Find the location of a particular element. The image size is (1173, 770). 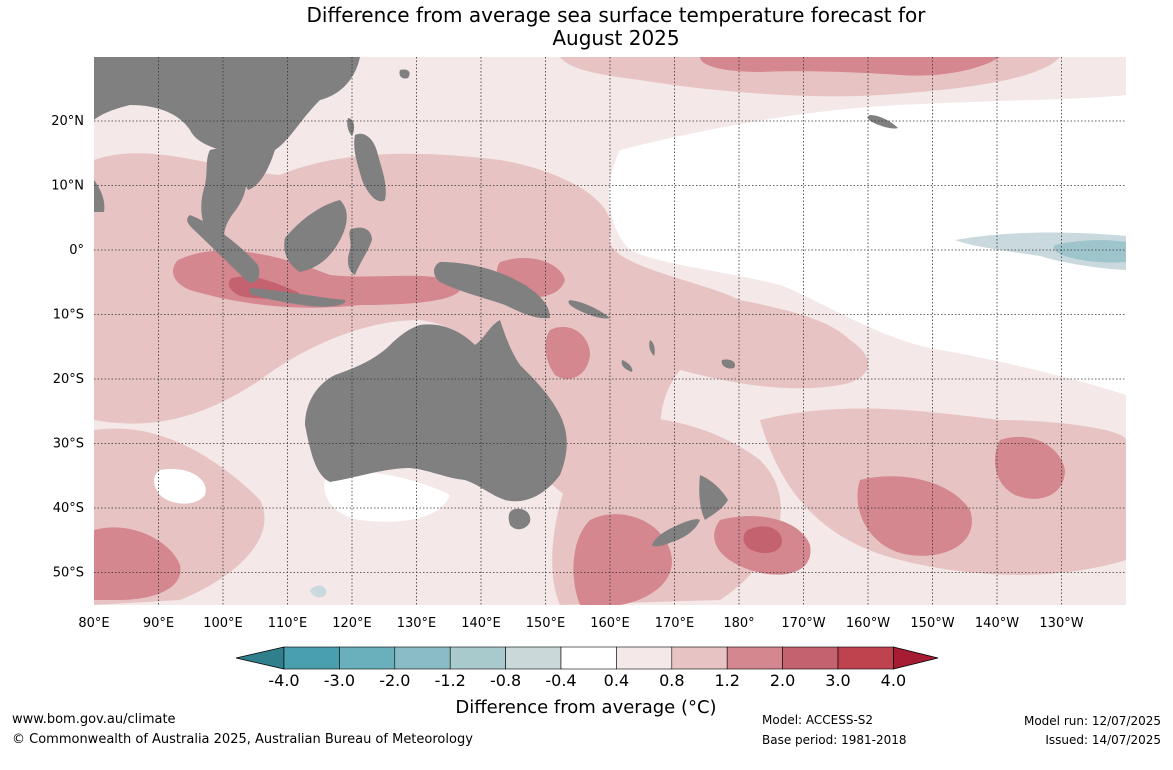

lat-label: 40°S is located at coordinates (68, 508).